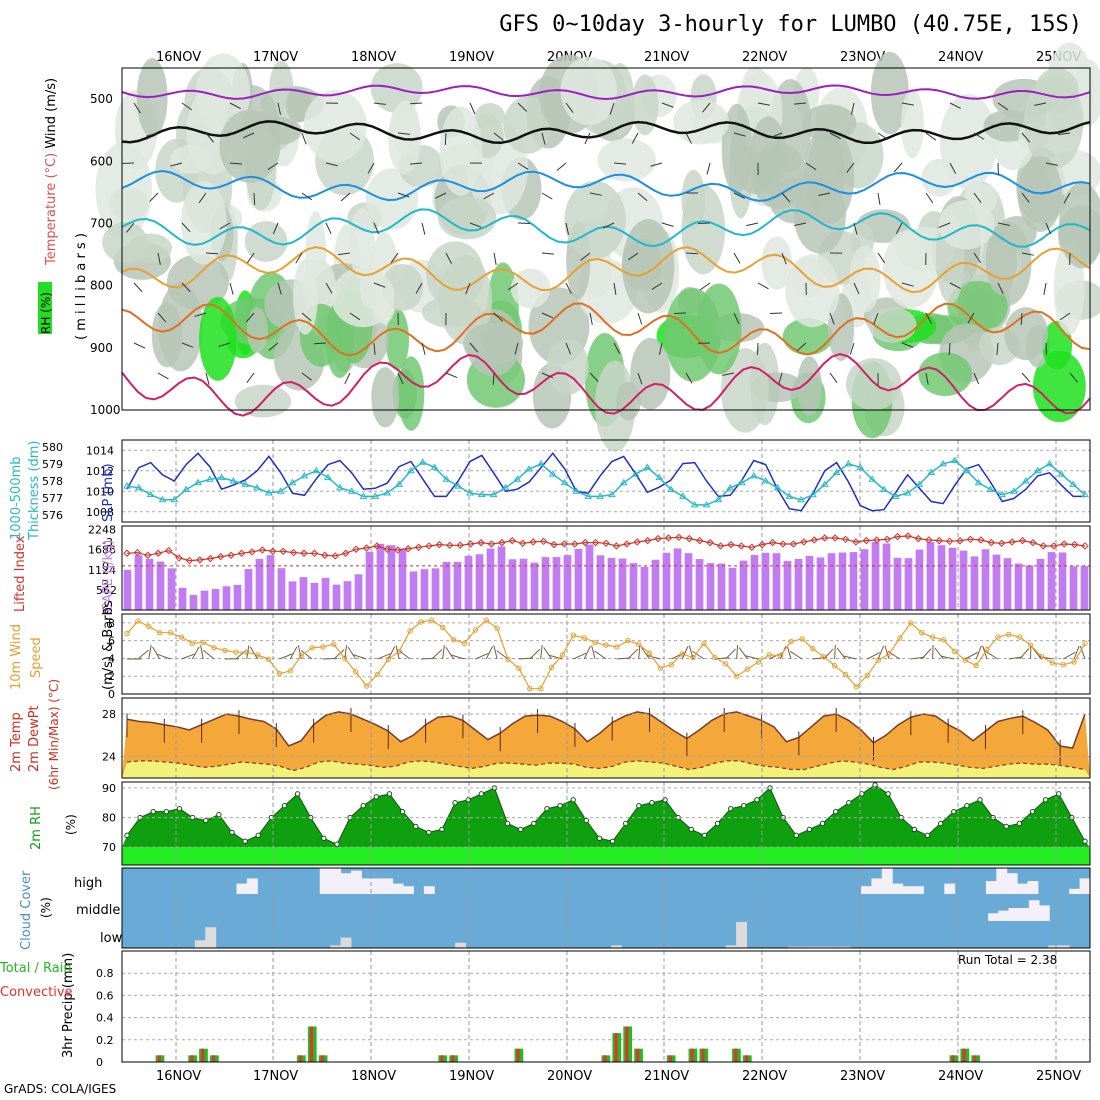 The image size is (1100, 1100). I want to click on temp-label-b: 2m DewPt, so click(34, 738).